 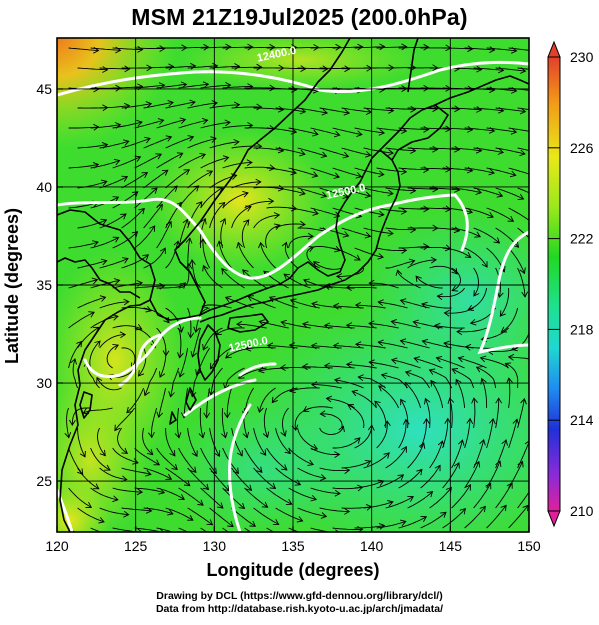 What do you see at coordinates (44, 481) in the screenshot?
I see `y-tick-label: 25` at bounding box center [44, 481].